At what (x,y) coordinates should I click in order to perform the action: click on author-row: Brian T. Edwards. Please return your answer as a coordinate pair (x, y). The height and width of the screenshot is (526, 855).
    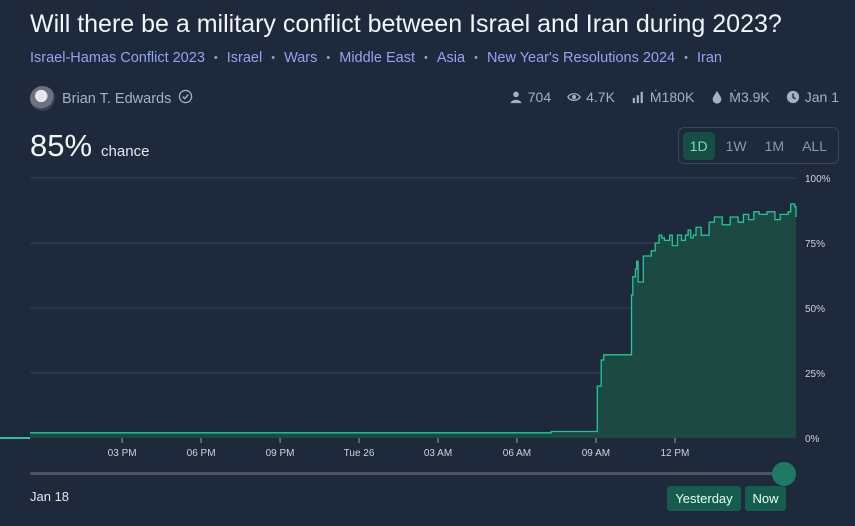
    Looking at the image, I should click on (111, 98).